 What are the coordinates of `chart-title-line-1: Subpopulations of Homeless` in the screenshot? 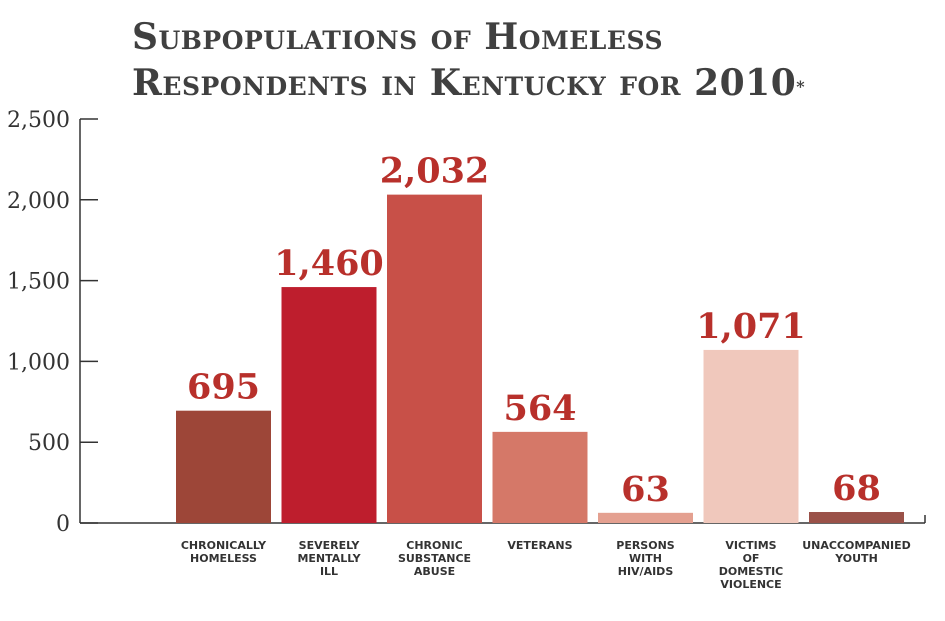 It's located at (398, 37).